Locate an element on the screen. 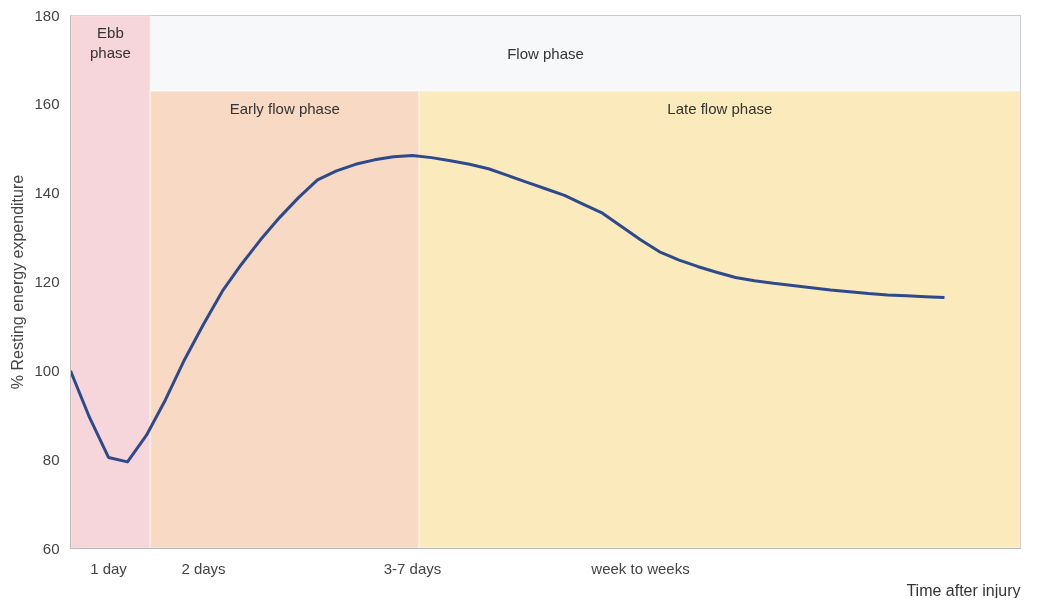 The height and width of the screenshot is (601, 1043). y-tick-label: 120 is located at coordinates (47, 281).